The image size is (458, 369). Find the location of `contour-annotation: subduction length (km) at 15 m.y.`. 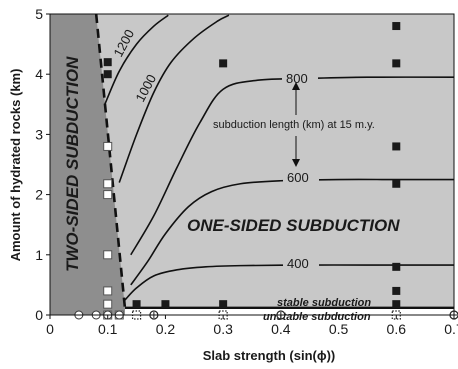

contour-annotation: subduction length (km) at 15 m.y. is located at coordinates (294, 125).